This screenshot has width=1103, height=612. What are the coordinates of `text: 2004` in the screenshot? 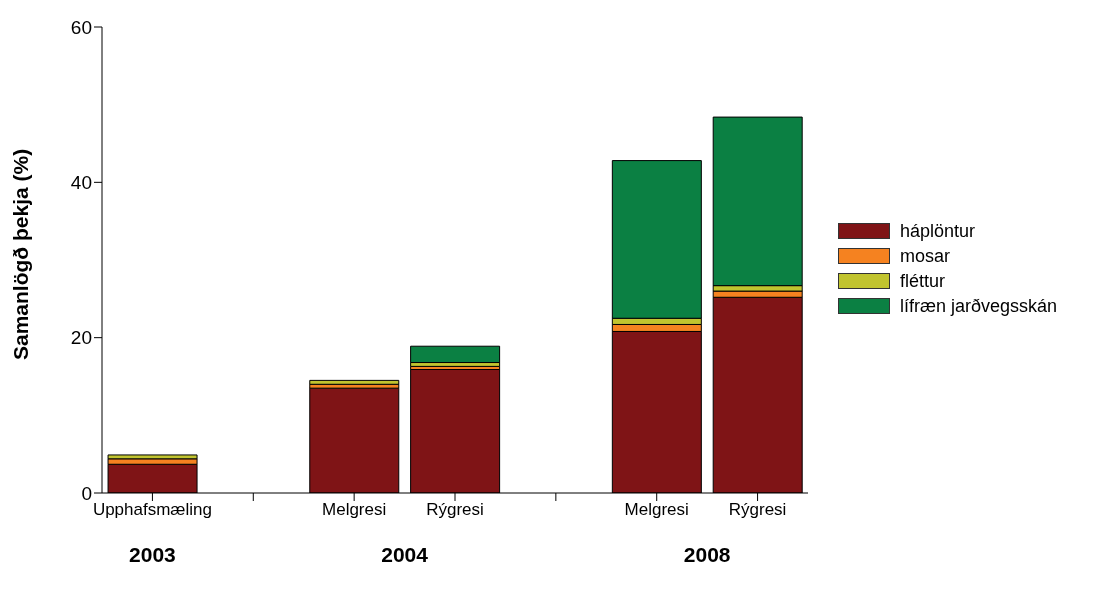 It's located at (404, 555).